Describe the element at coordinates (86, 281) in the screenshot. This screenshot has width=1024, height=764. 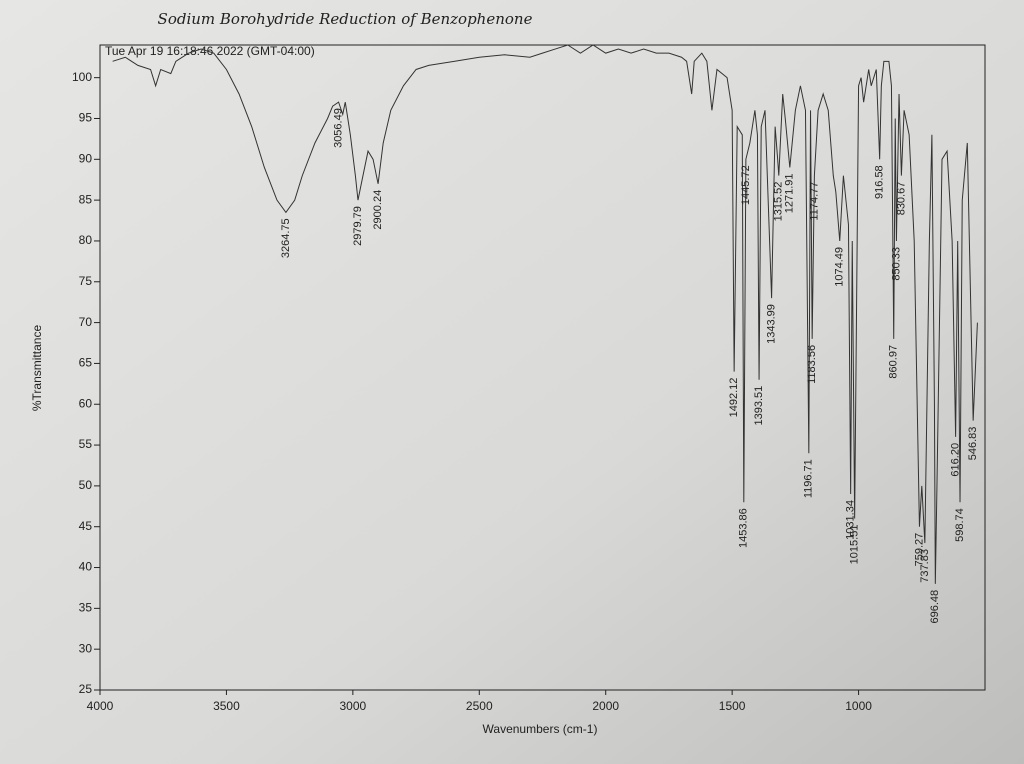
I see `y-tick-label: 75` at that location.